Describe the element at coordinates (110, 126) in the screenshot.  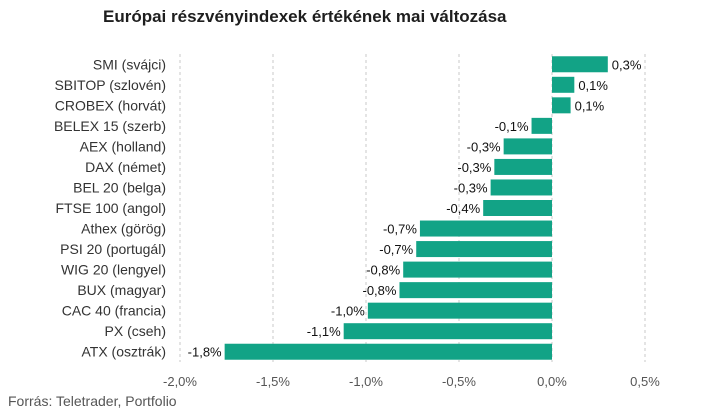
I see `category-label: BELEX 15 (szerb)` at that location.